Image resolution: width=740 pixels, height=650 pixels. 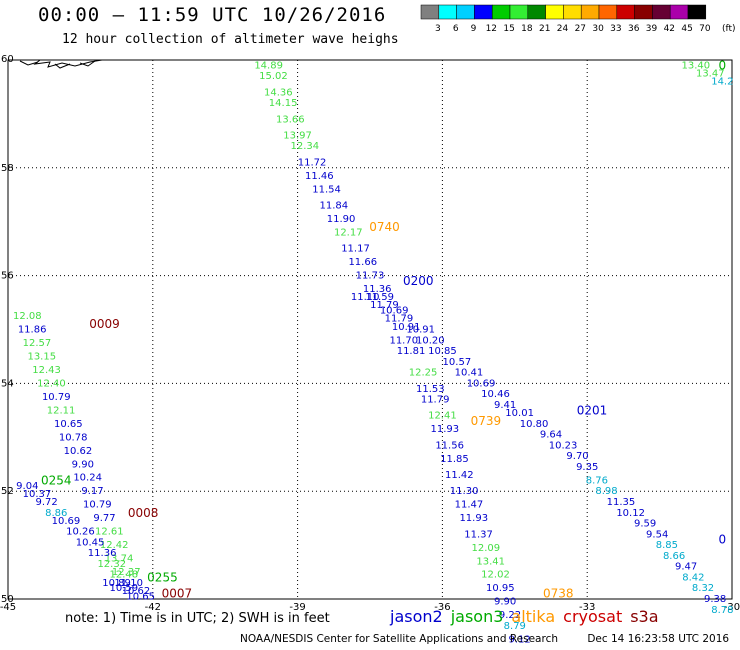 I want to click on wave-height-label: 11.37, so click(x=478, y=534).